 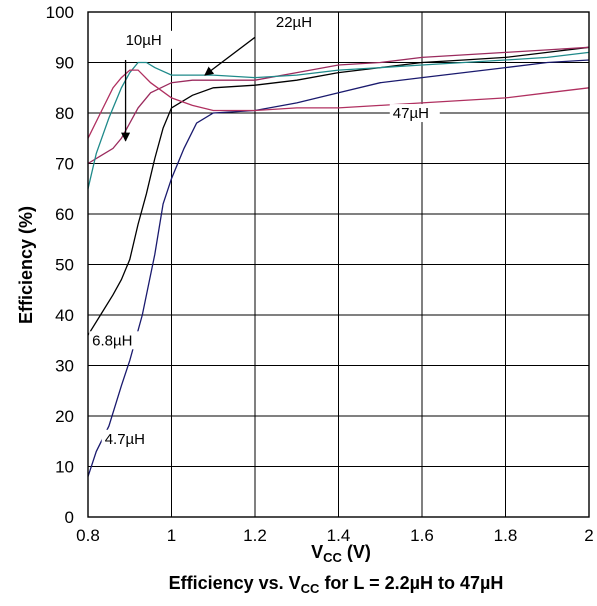 I want to click on x-tick-label: 1.2, so click(x=255, y=535).